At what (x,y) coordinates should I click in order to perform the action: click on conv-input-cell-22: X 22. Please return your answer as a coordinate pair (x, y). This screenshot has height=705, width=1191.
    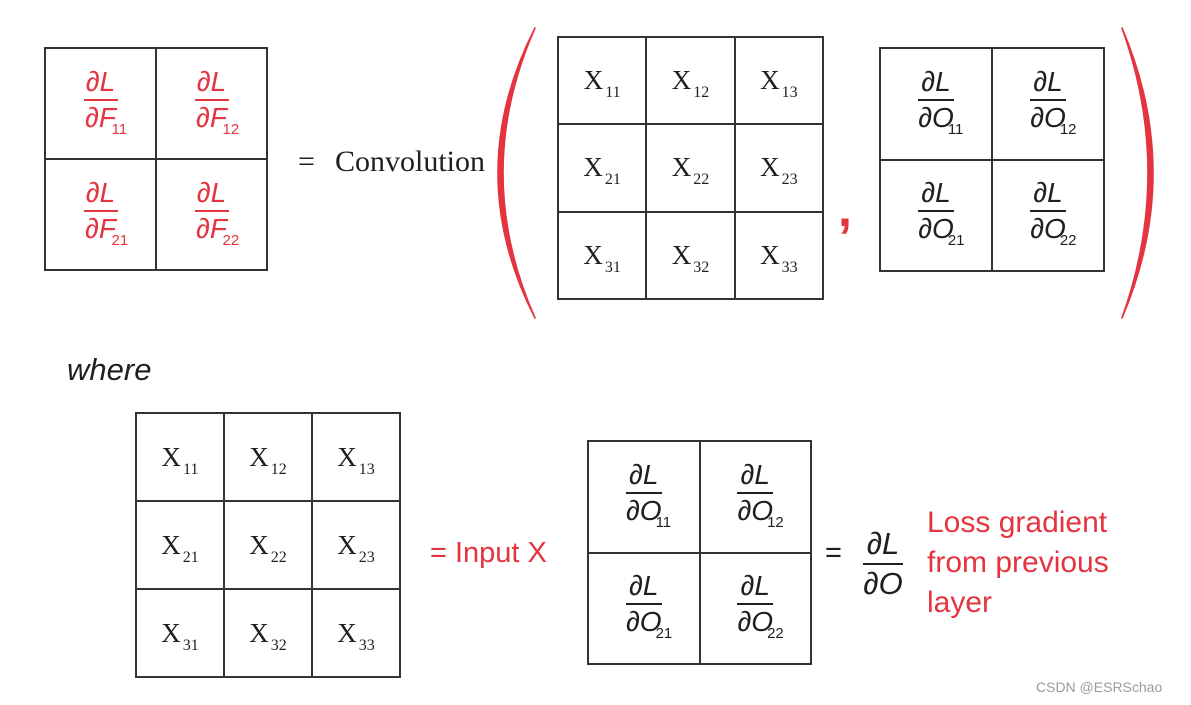
    Looking at the image, I should click on (690, 168).